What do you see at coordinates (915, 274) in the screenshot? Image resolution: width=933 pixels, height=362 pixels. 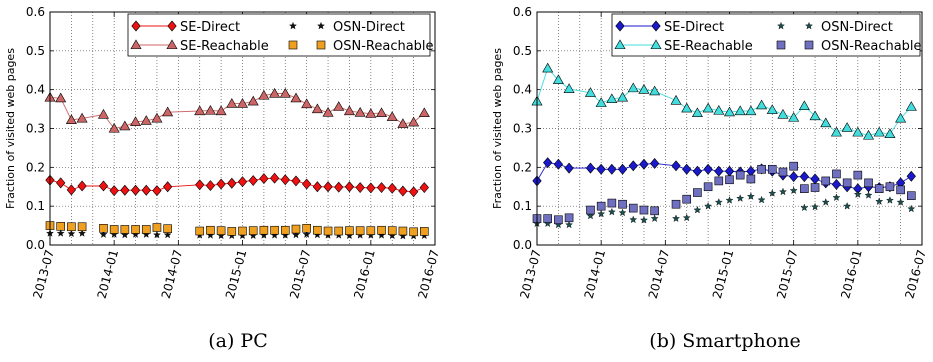 I see `x-tick-label: 2016-07` at bounding box center [915, 274].